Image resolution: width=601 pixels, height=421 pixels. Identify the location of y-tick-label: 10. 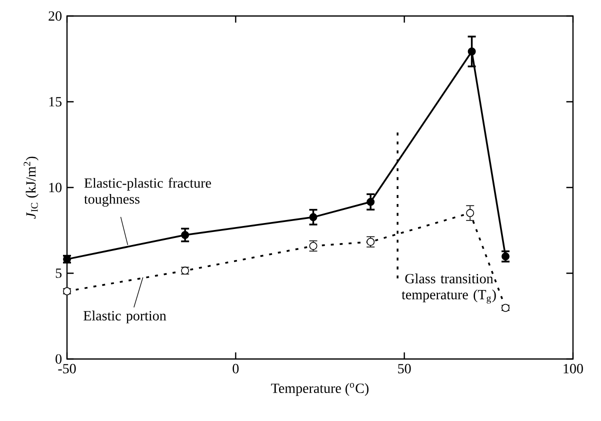
(55, 187).